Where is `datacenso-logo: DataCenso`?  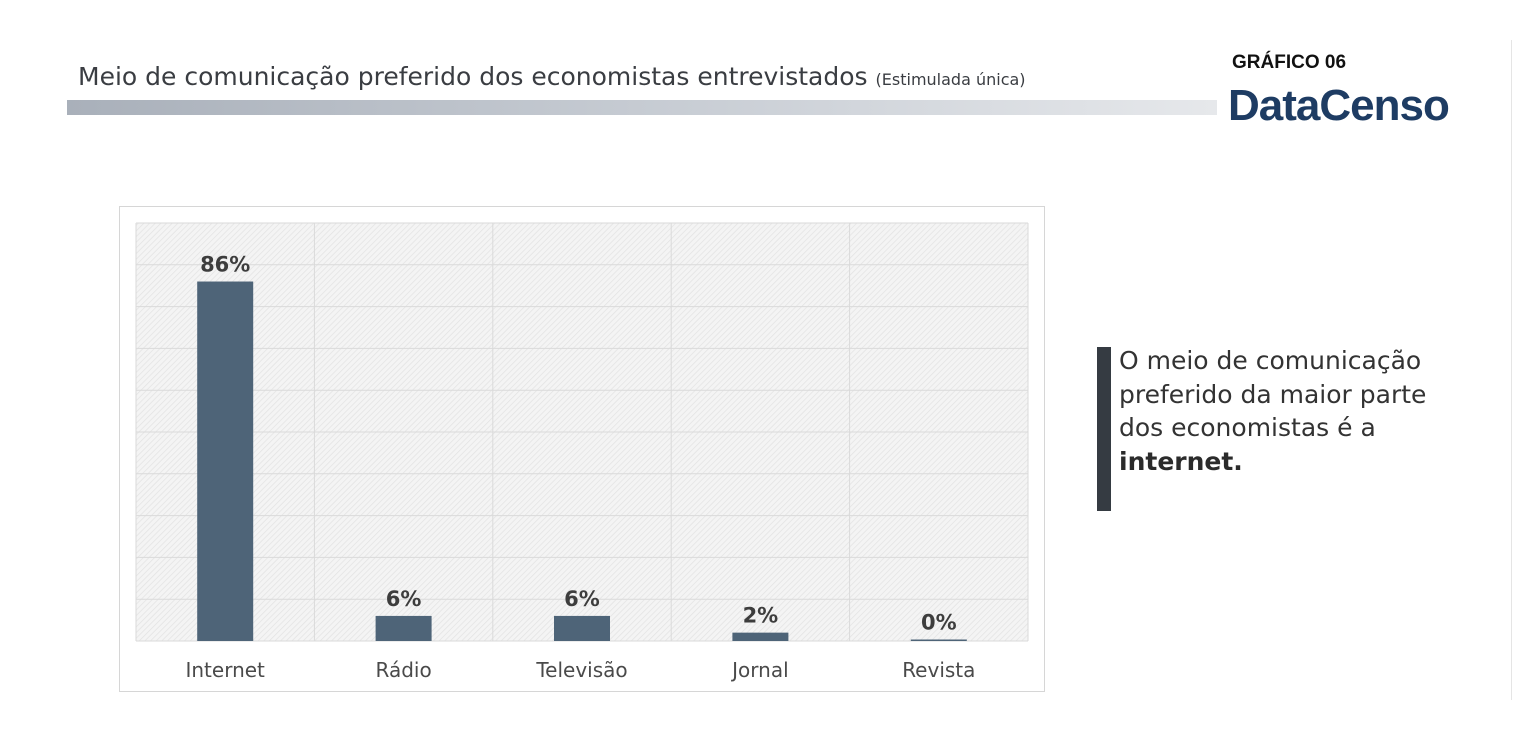 datacenso-logo: DataCenso is located at coordinates (1358, 106).